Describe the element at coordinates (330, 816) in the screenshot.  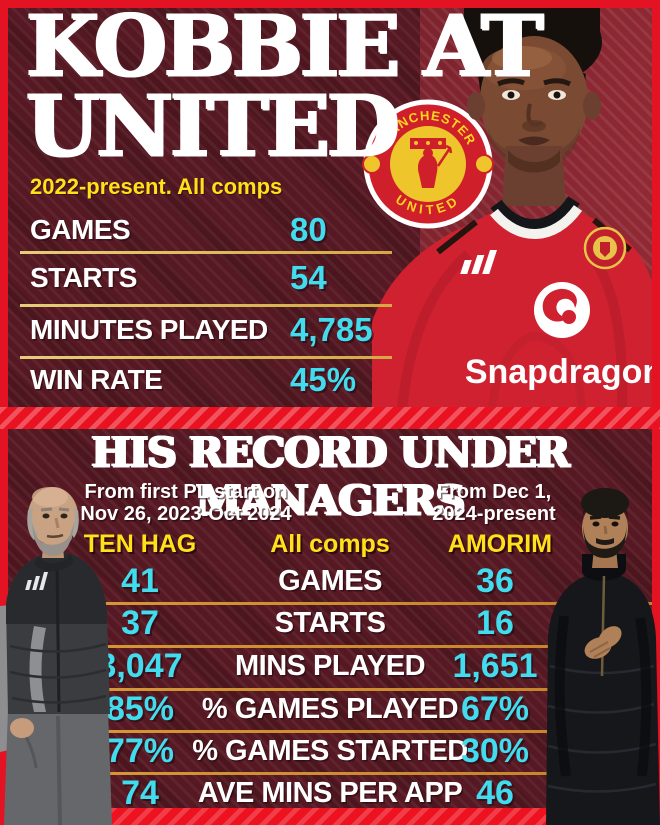
I see `bottom-red-strip` at that location.